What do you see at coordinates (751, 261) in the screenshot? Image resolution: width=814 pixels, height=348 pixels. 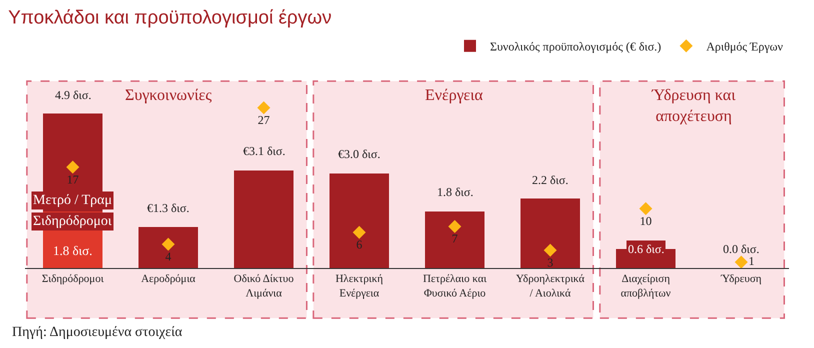 I see `data-label: 1` at bounding box center [751, 261].